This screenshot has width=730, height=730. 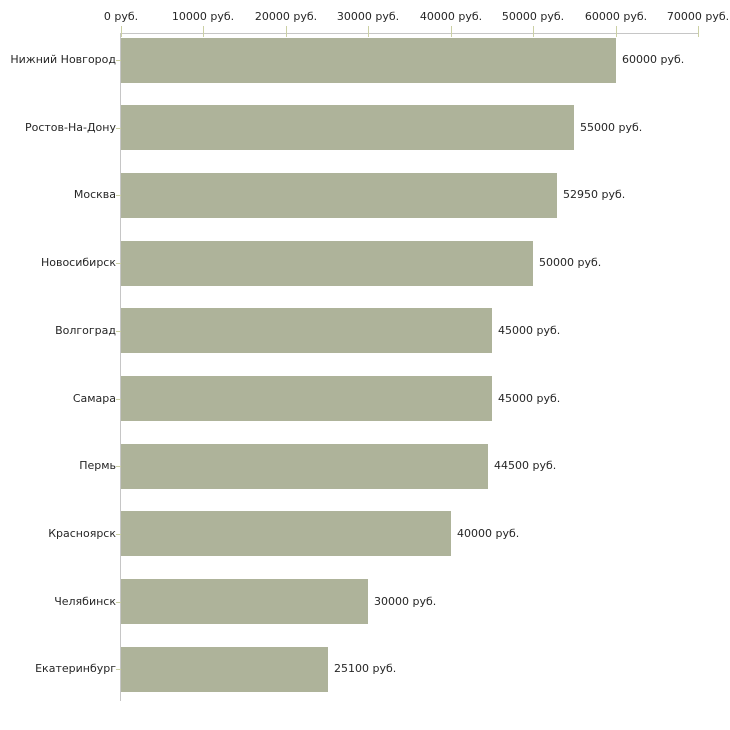 What do you see at coordinates (488, 533) in the screenshot?
I see `bar-value-label: 40000 руб.` at bounding box center [488, 533].